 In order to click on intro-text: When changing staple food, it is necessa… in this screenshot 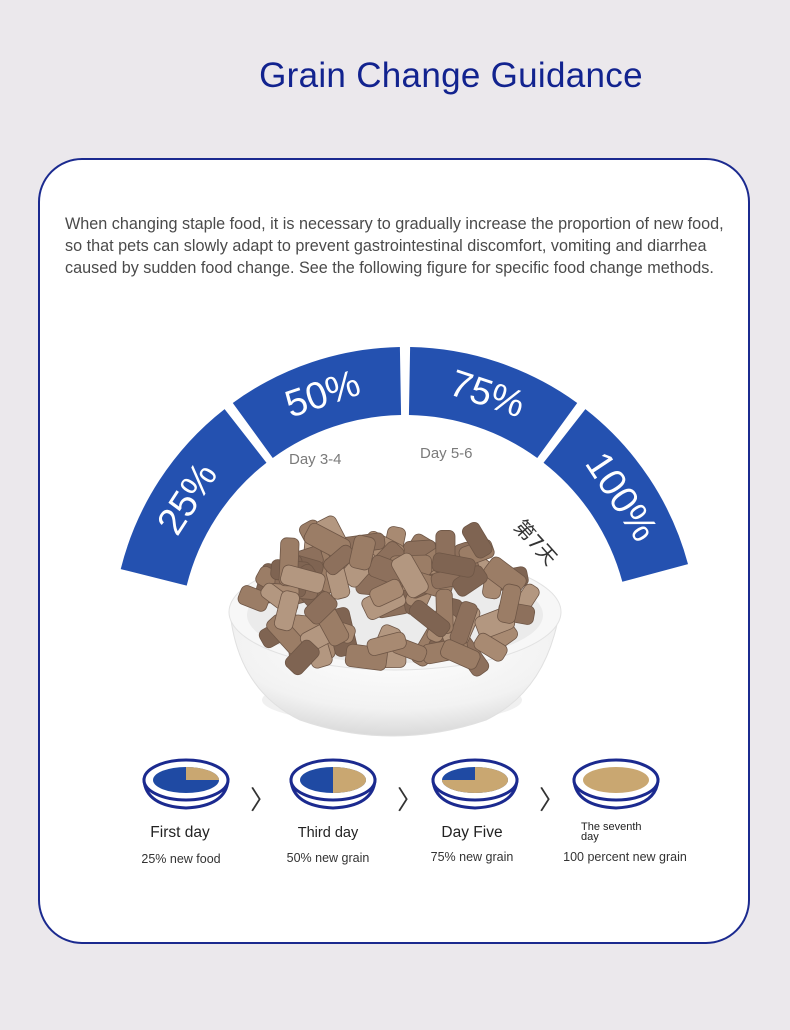, I will do `click(394, 246)`.